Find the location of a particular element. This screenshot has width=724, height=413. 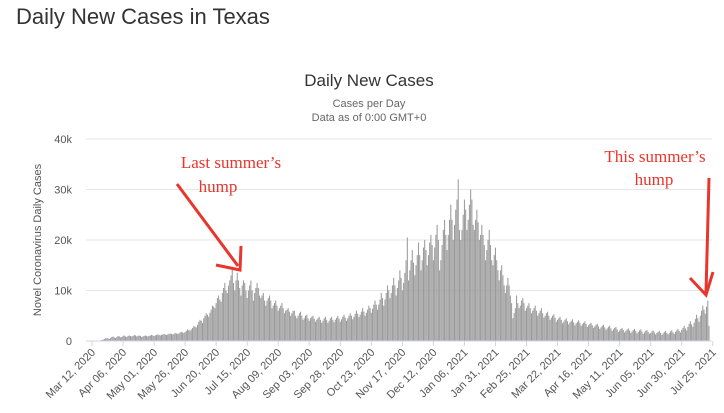

y-axis-tick-labels: 0 10k 20k 30k 40k is located at coordinates (63, 241).